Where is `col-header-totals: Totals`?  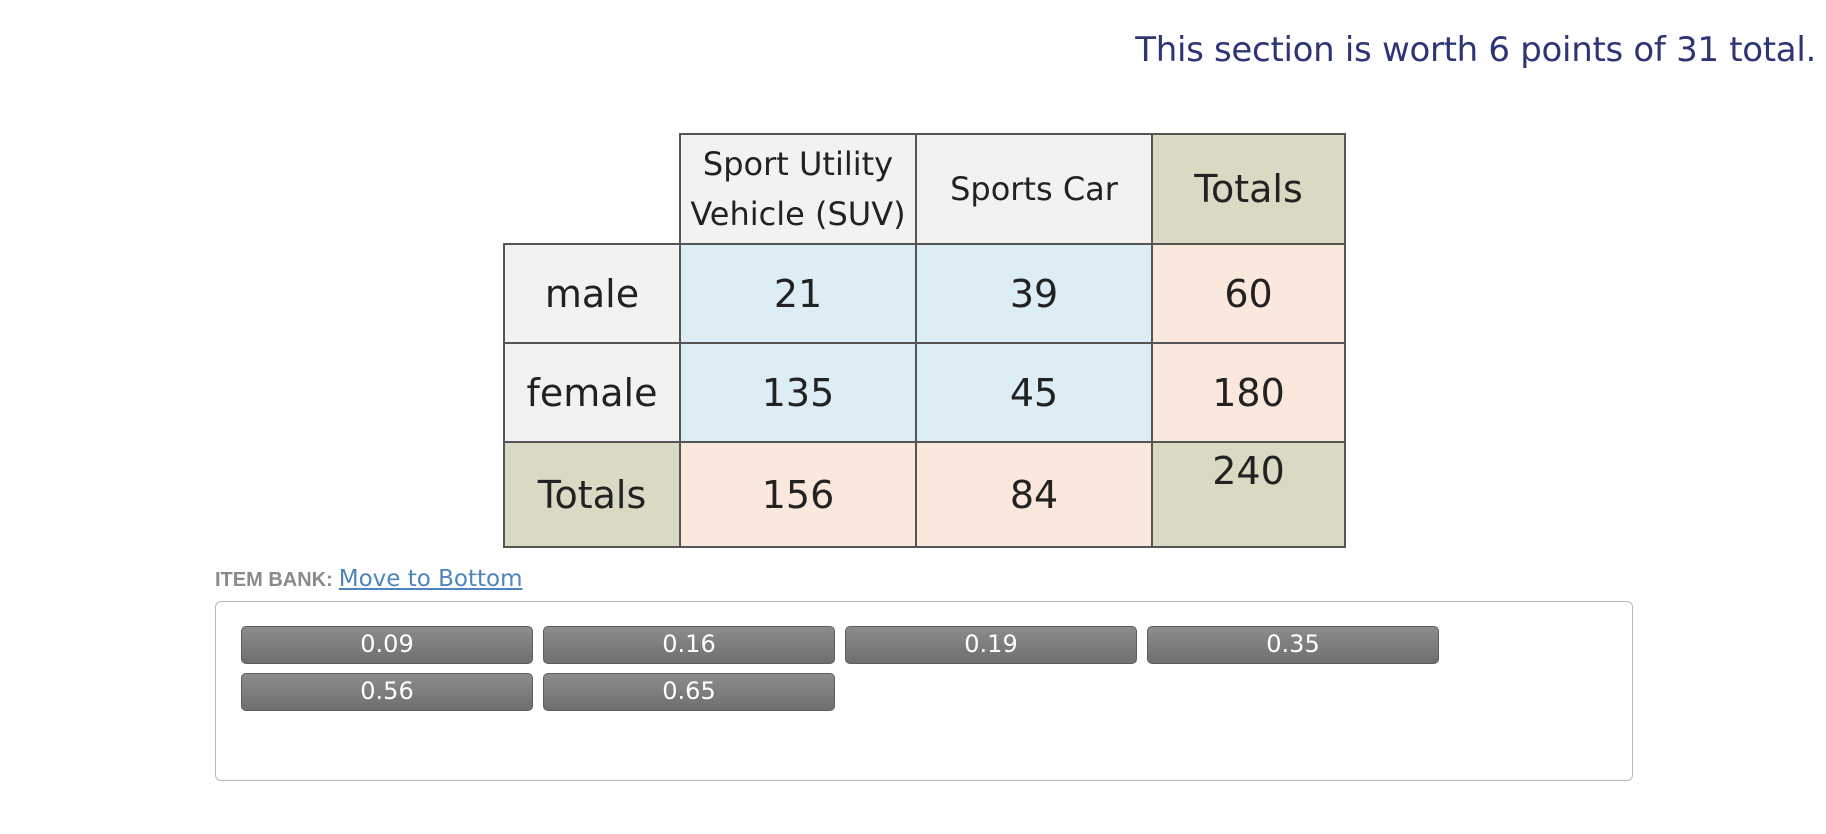 col-header-totals: Totals is located at coordinates (1248, 189).